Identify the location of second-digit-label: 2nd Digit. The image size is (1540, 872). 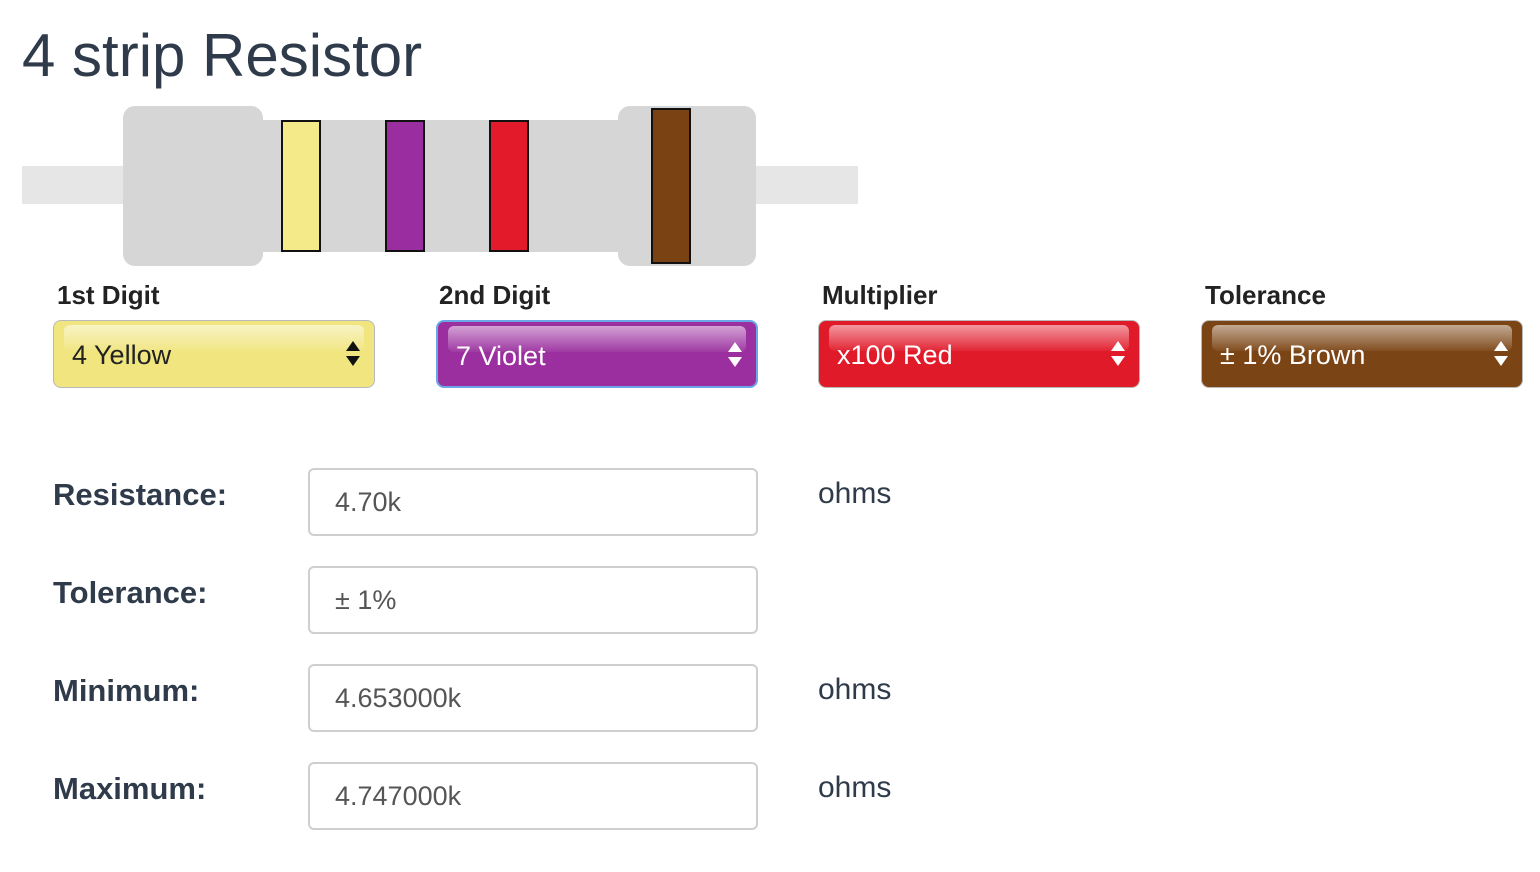
(495, 295).